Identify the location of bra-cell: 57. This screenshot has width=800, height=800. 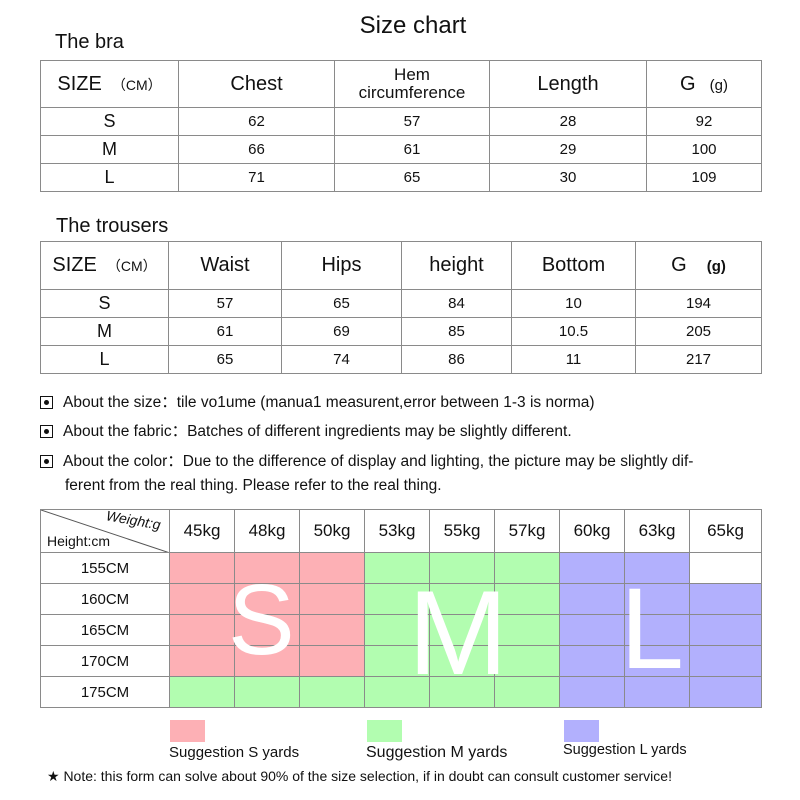
(412, 121).